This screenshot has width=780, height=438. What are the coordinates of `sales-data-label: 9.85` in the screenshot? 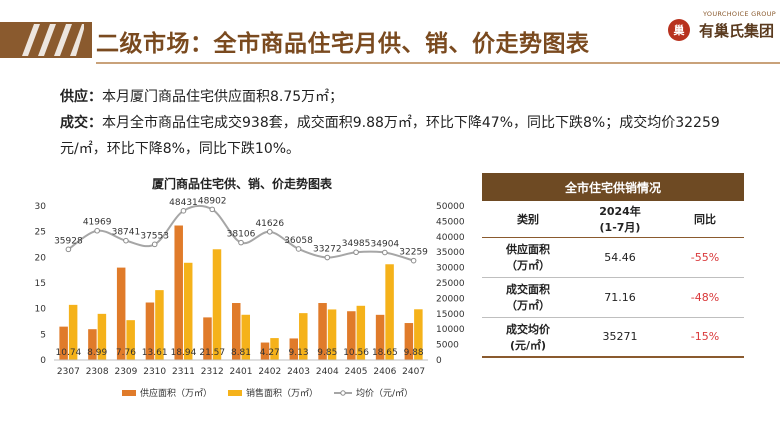 It's located at (327, 353).